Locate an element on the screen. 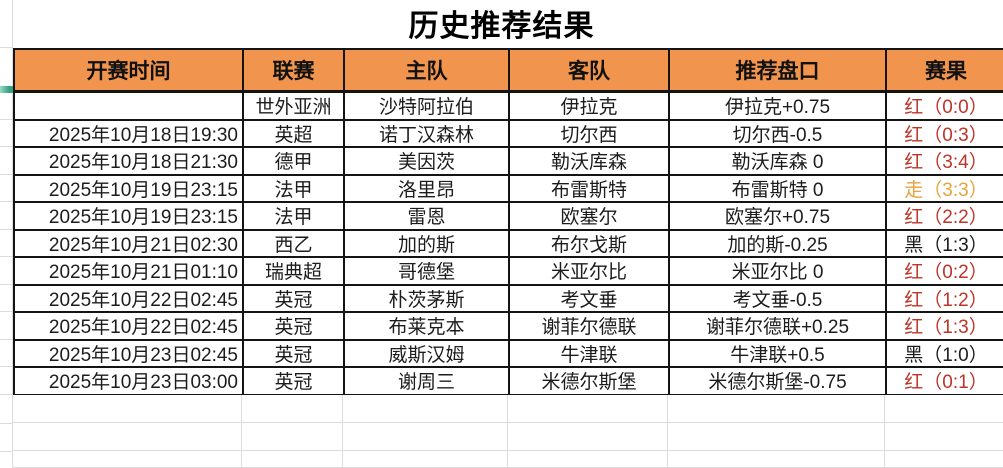  handicap-cell: 加的斯-0.25 is located at coordinates (778, 244).